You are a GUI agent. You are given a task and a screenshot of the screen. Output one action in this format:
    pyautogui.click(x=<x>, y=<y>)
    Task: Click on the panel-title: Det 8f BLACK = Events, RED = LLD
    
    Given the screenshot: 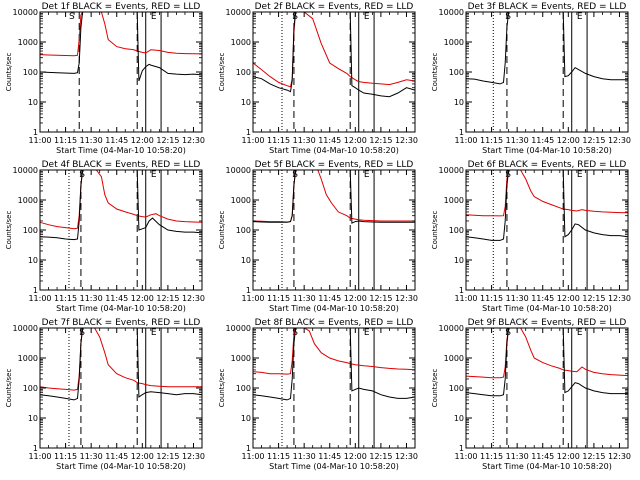 What is the action you would take?
    pyautogui.click(x=334, y=323)
    